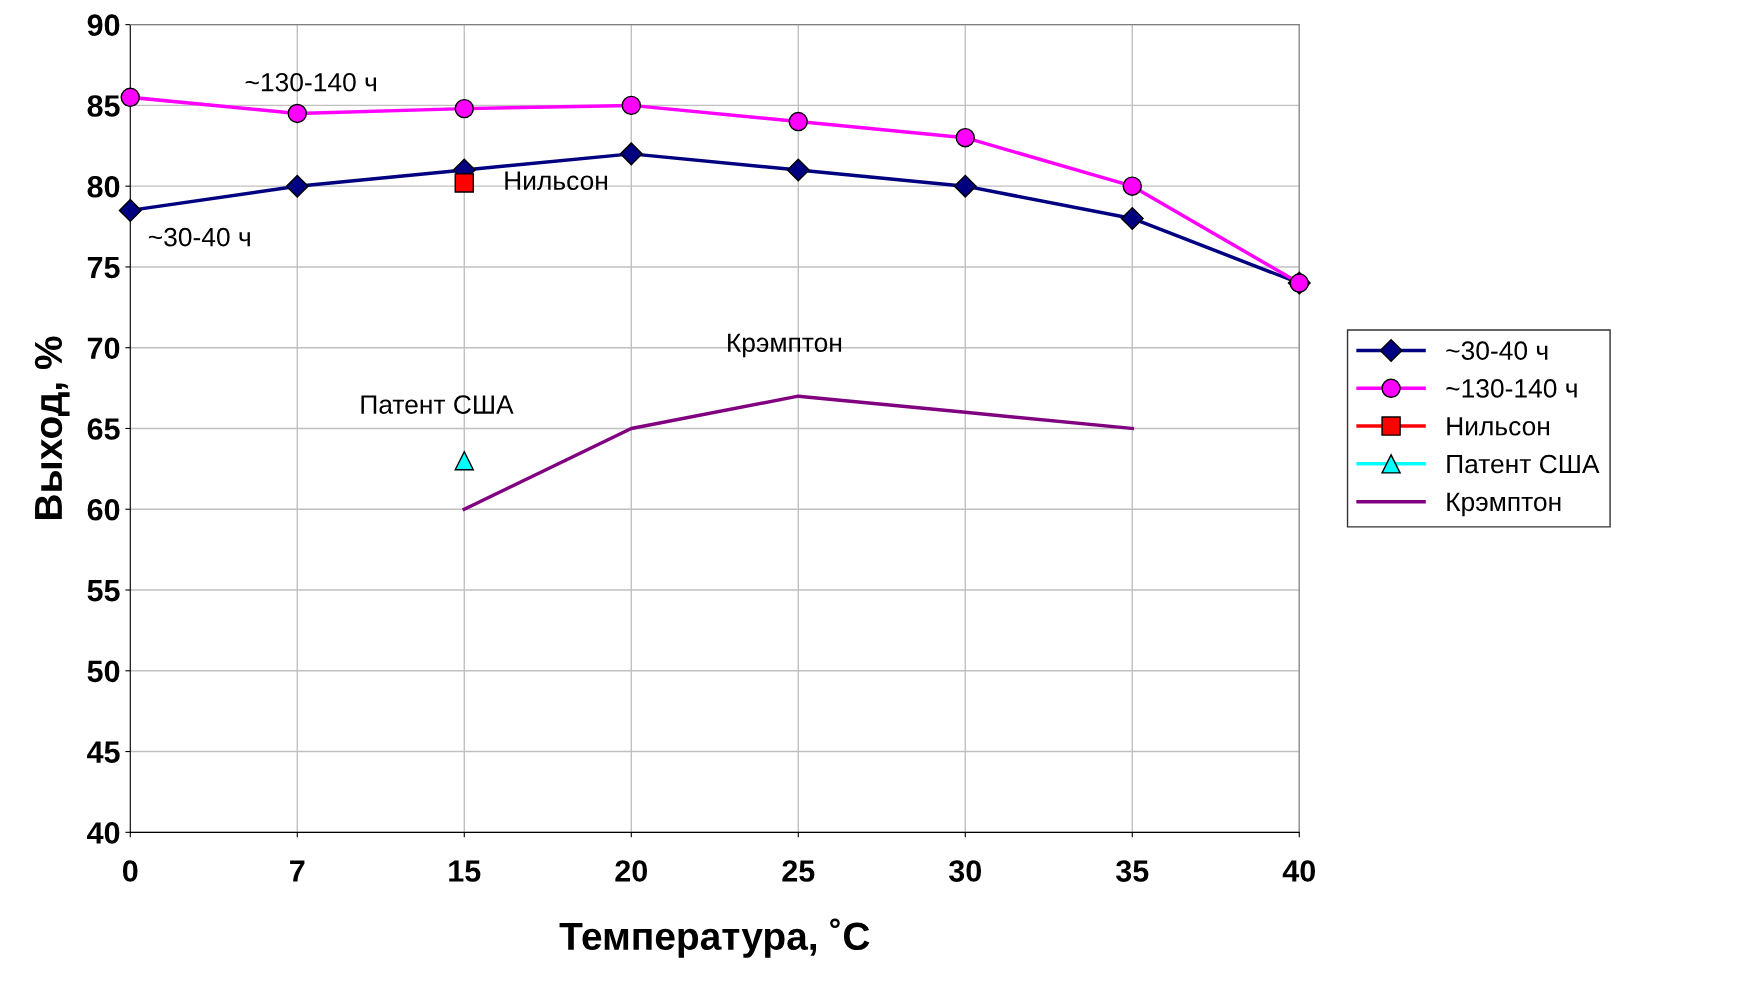  What do you see at coordinates (1523, 464) in the screenshot?
I see `legend-label: Патент США` at bounding box center [1523, 464].